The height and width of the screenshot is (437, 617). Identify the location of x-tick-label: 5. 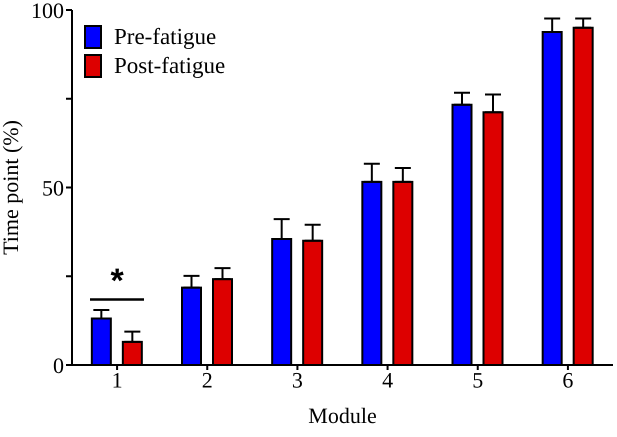
(478, 380).